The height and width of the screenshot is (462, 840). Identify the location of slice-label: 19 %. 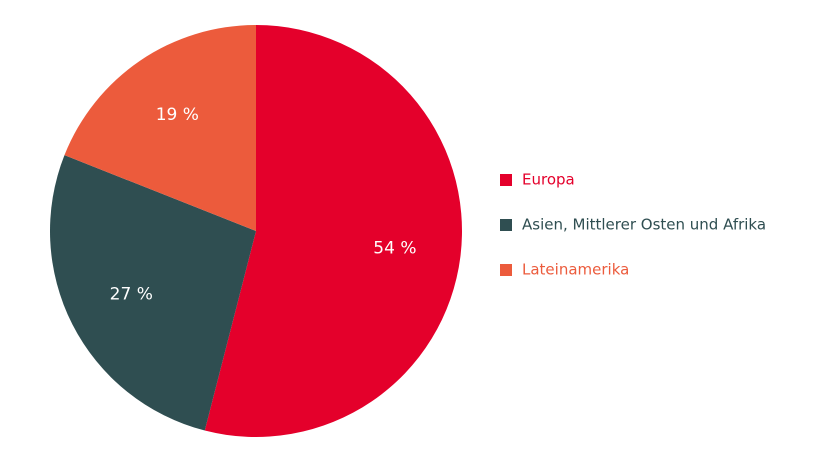
(177, 115).